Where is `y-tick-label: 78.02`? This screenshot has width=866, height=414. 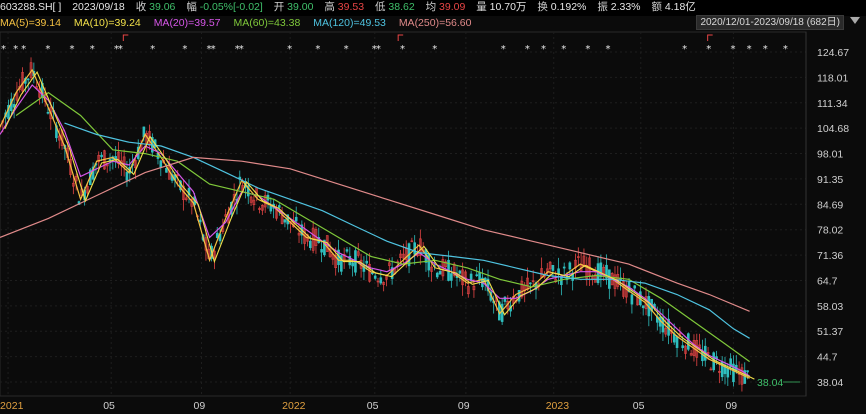 y-tick-label: 78.02 is located at coordinates (830, 231).